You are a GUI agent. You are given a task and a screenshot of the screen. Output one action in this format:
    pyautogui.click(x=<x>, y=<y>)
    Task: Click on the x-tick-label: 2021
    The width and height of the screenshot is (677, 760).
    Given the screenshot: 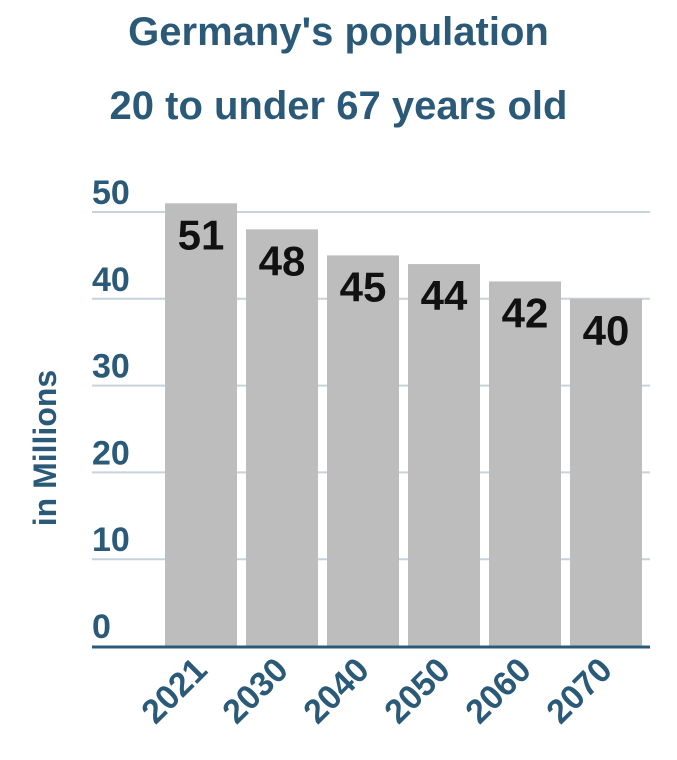 What is the action you would take?
    pyautogui.click(x=174, y=691)
    